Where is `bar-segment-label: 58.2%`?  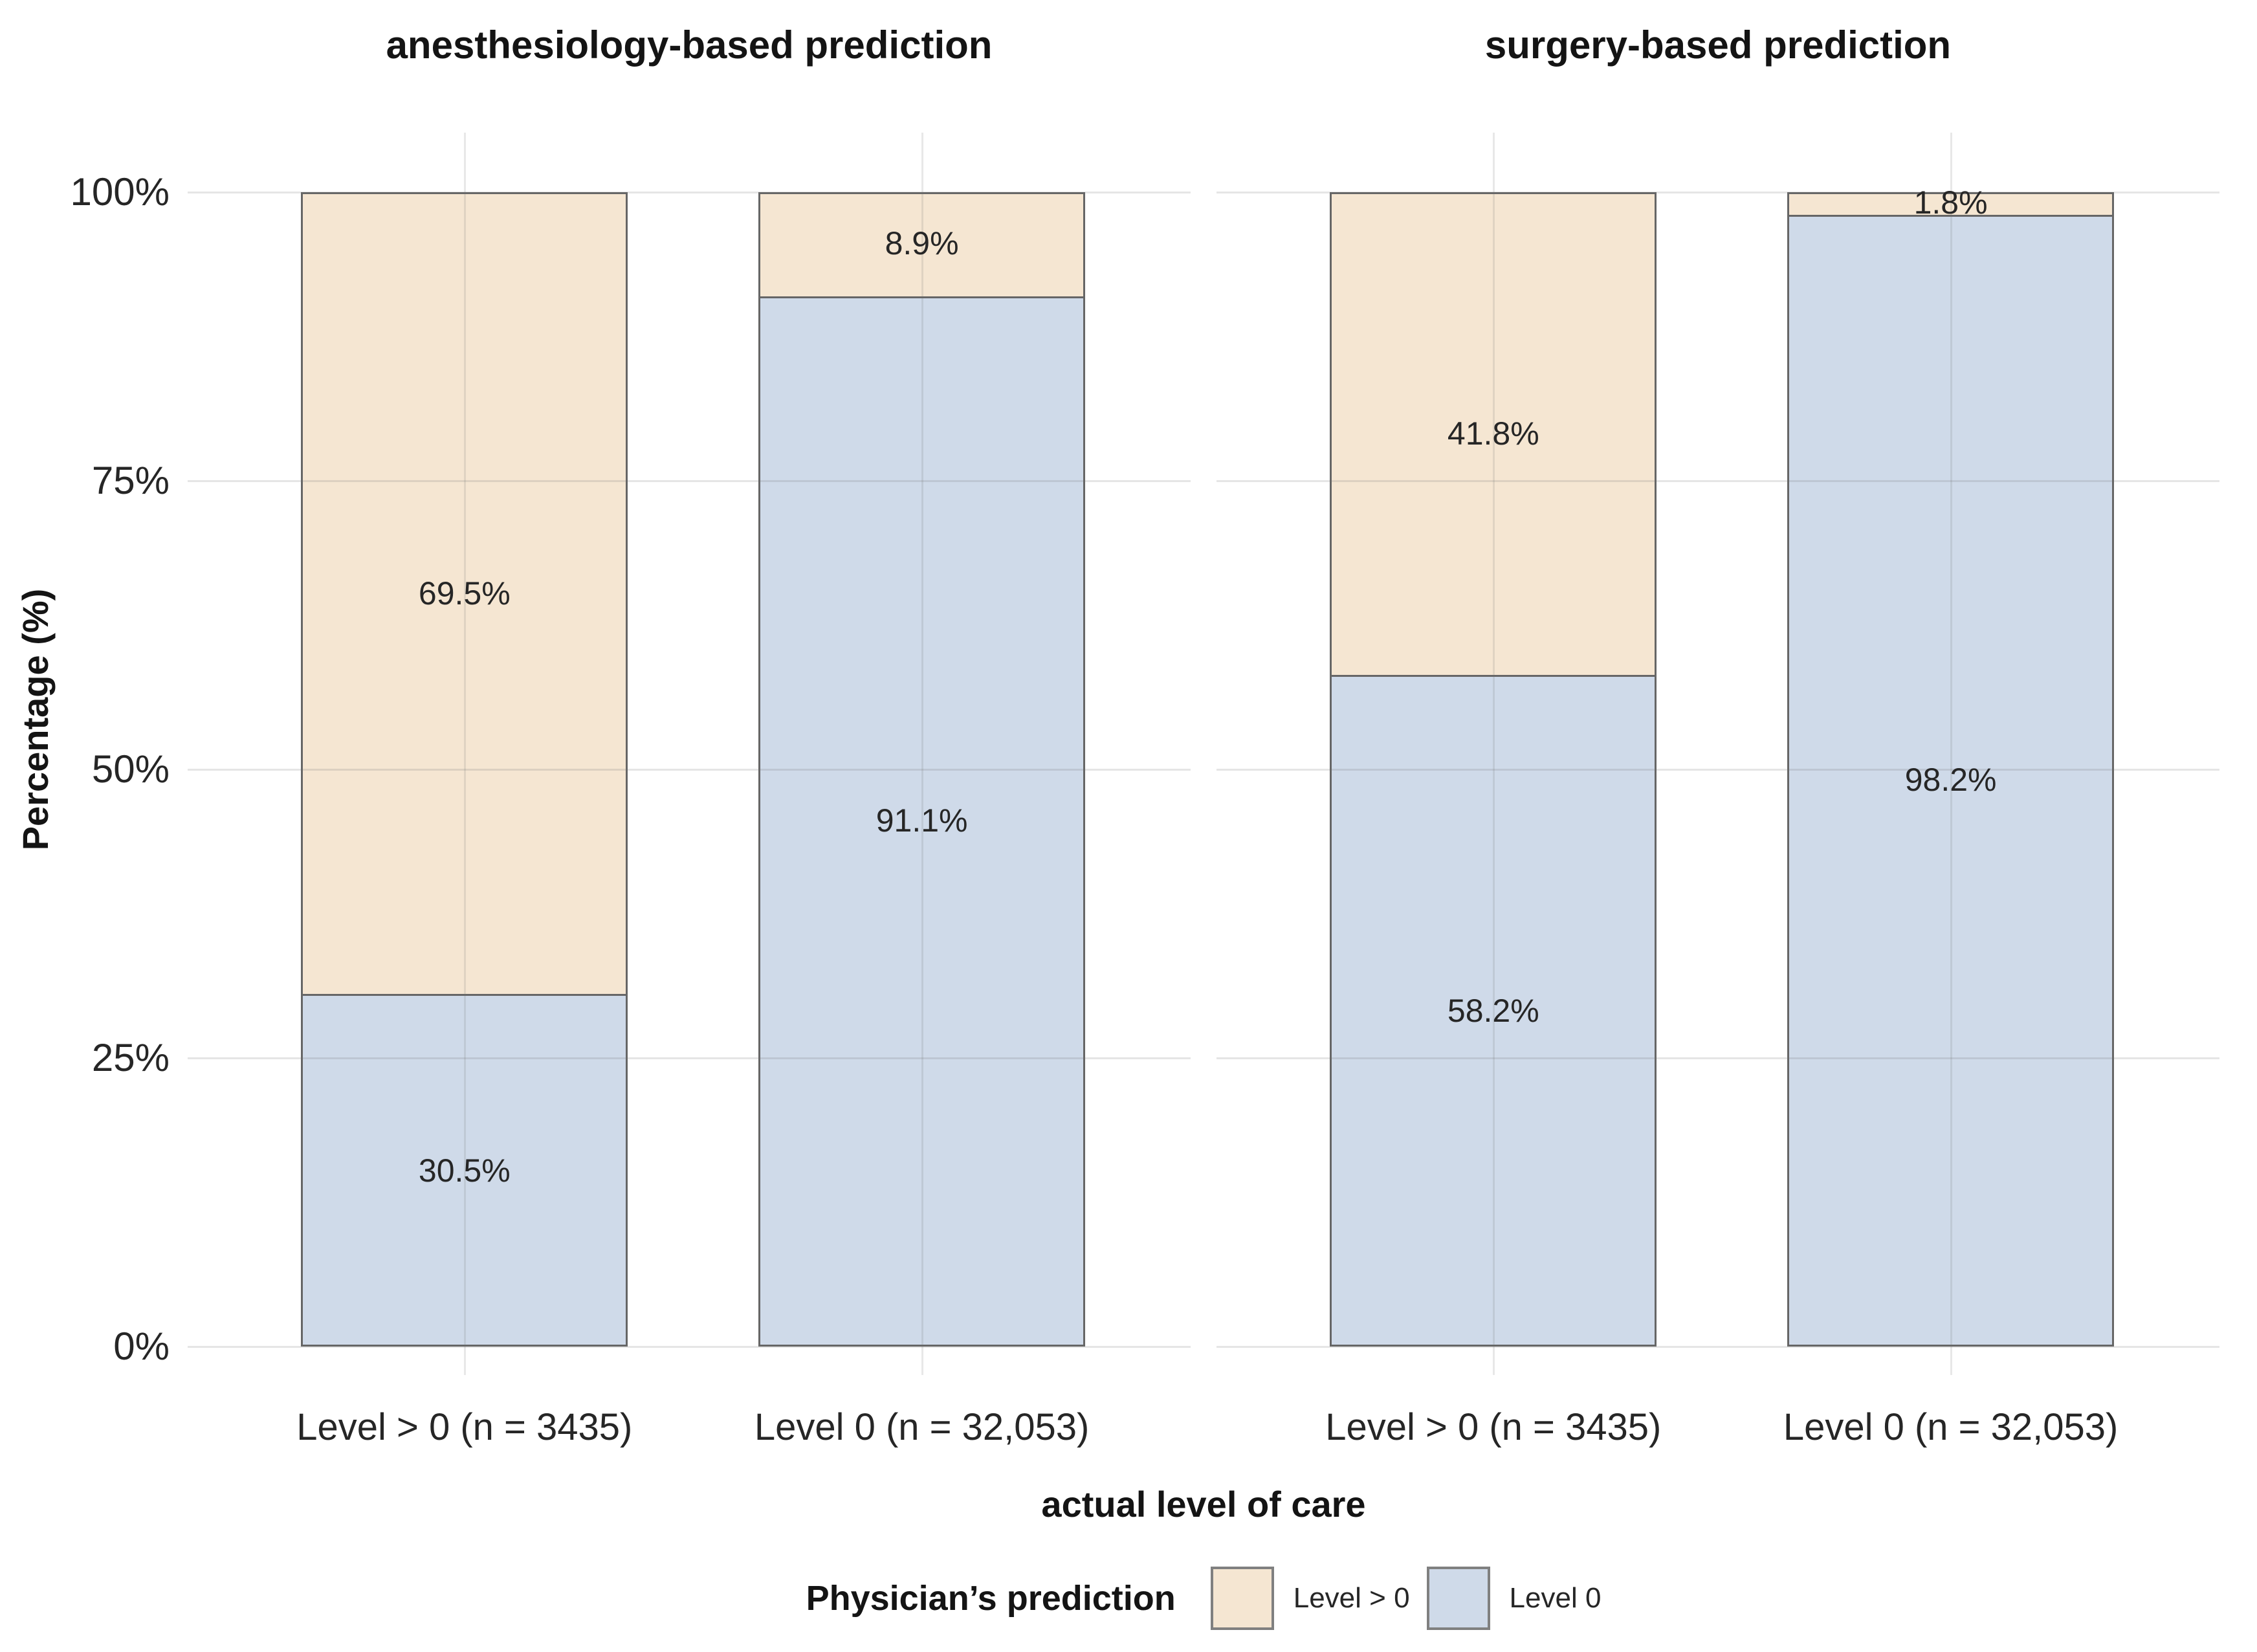
bar-segment-label: 58.2% is located at coordinates (1493, 1011).